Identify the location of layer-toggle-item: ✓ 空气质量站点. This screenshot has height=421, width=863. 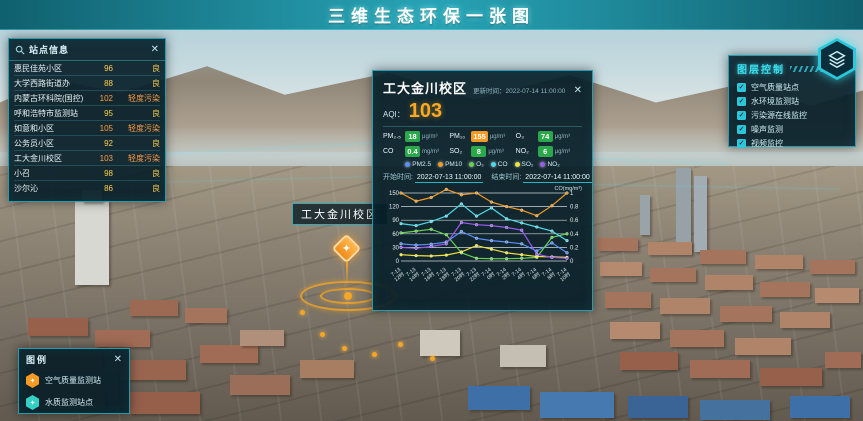
(792, 87).